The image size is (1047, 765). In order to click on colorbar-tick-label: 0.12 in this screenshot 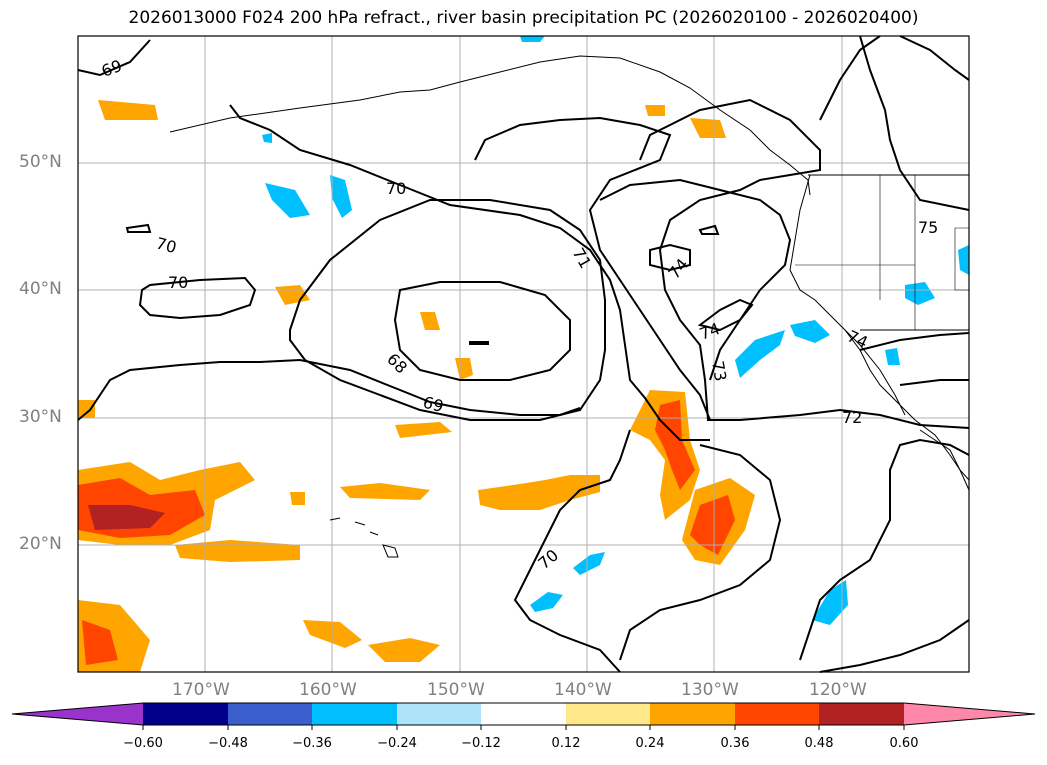, I will do `click(566, 743)`.